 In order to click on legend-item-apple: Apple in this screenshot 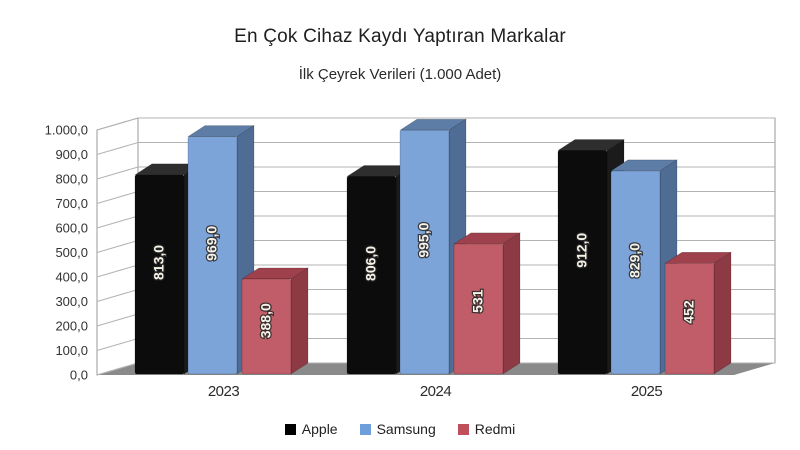, I will do `click(311, 429)`.